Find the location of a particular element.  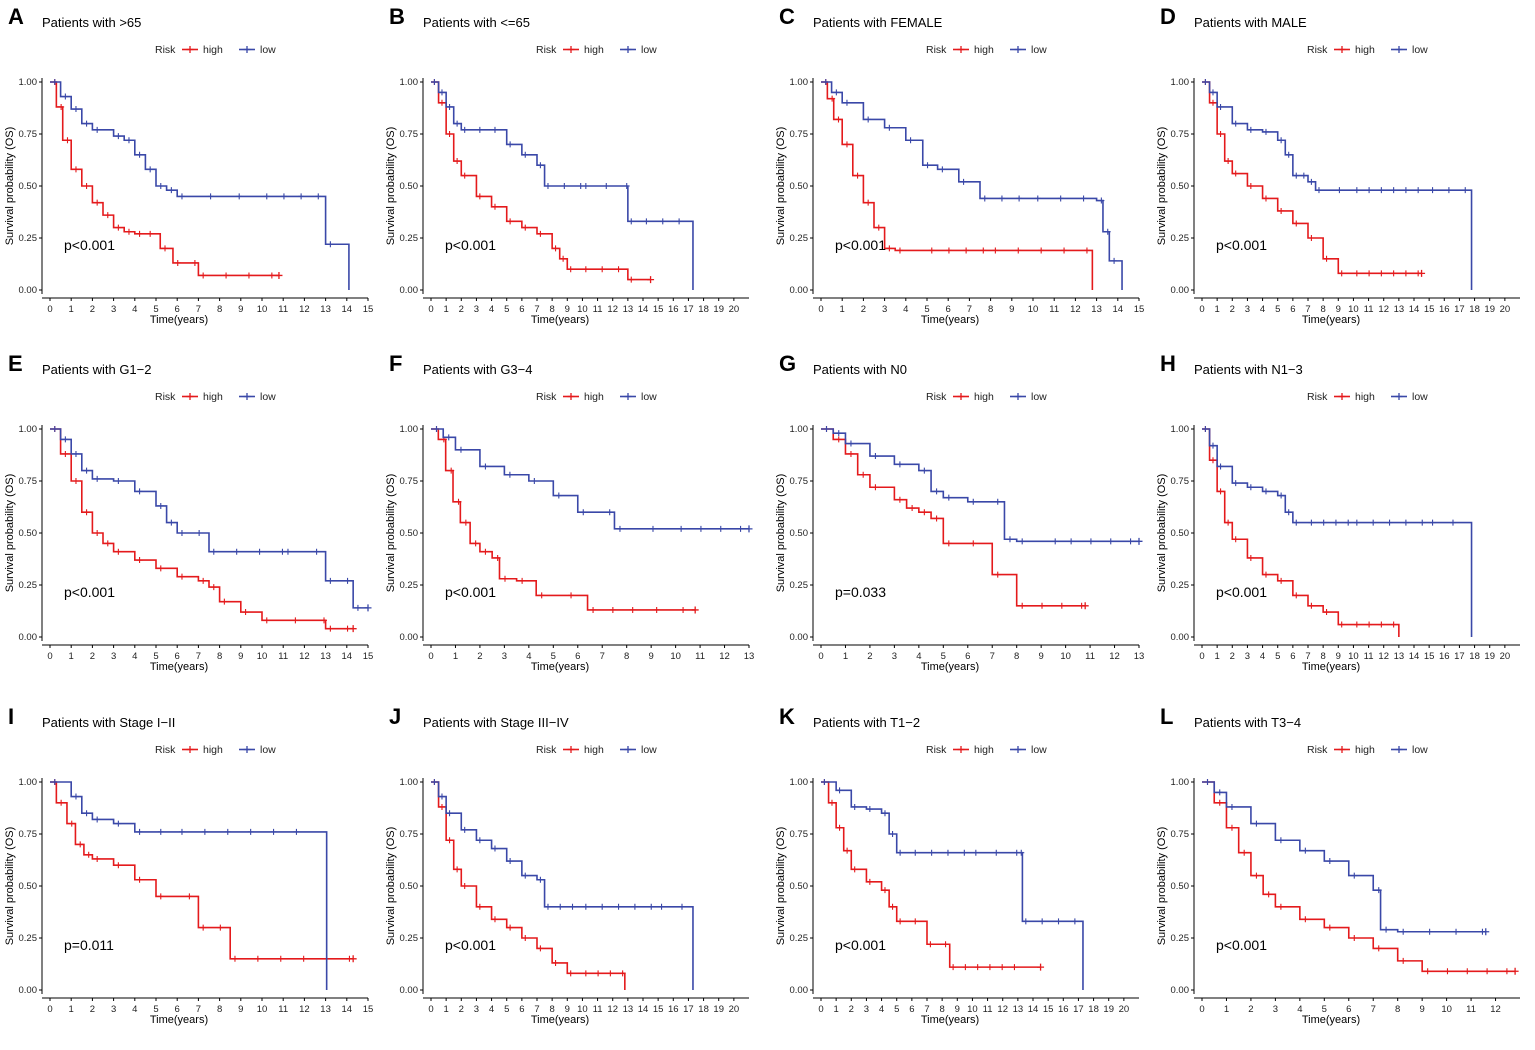

km-curve-high is located at coordinates (1359, 877).